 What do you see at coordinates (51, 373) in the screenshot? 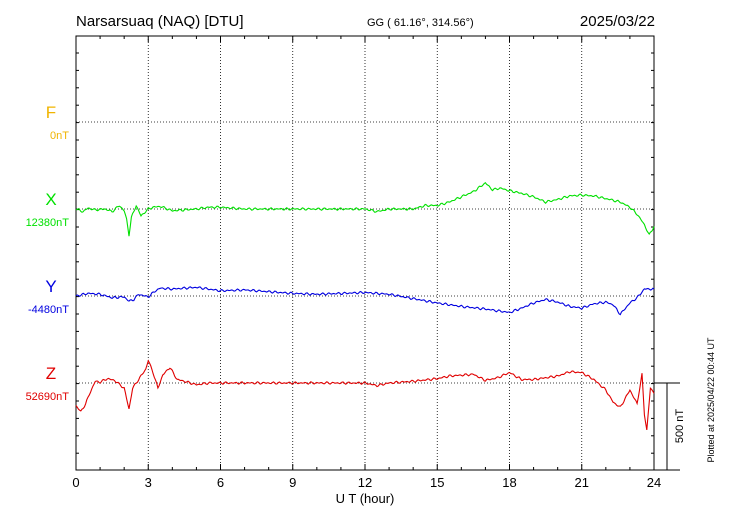
I see `channel-name-z: Z` at bounding box center [51, 373].